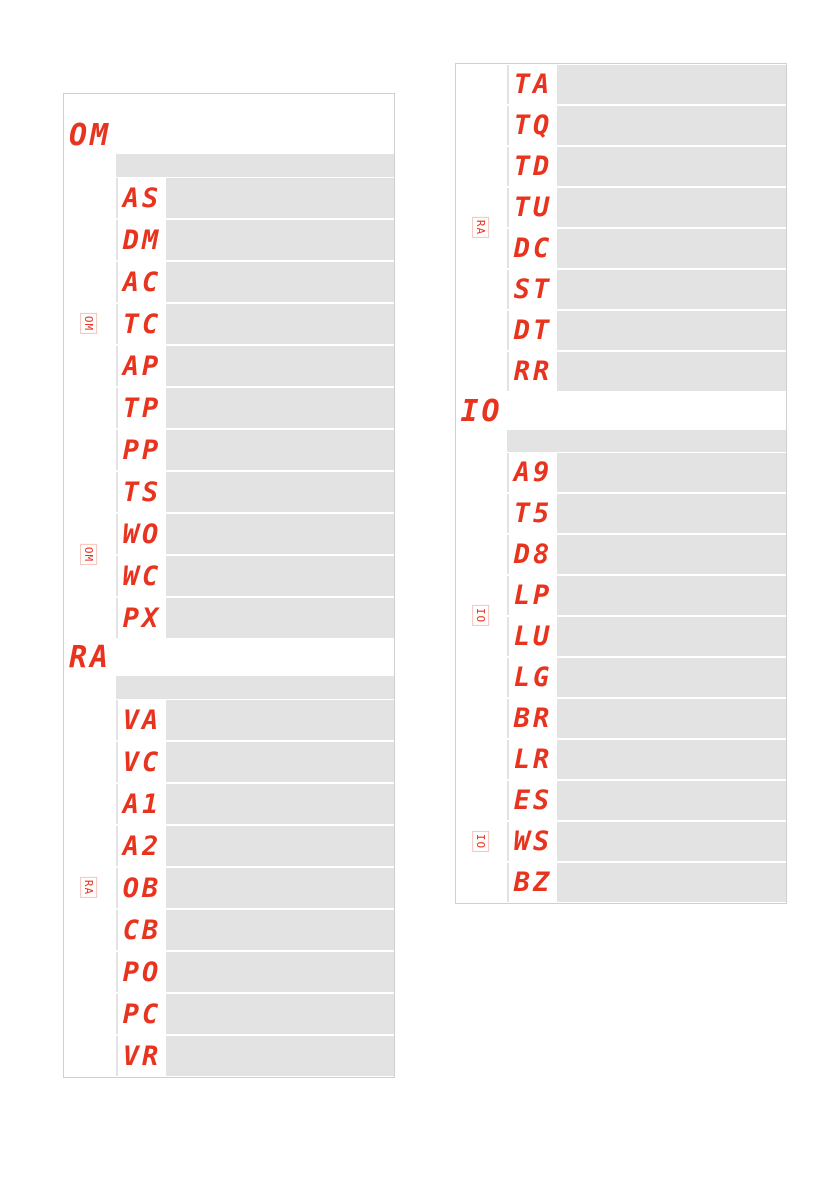 Image resolution: width=839 pixels, height=1191 pixels. What do you see at coordinates (142, 804) in the screenshot?
I see `row-code: A1` at bounding box center [142, 804].